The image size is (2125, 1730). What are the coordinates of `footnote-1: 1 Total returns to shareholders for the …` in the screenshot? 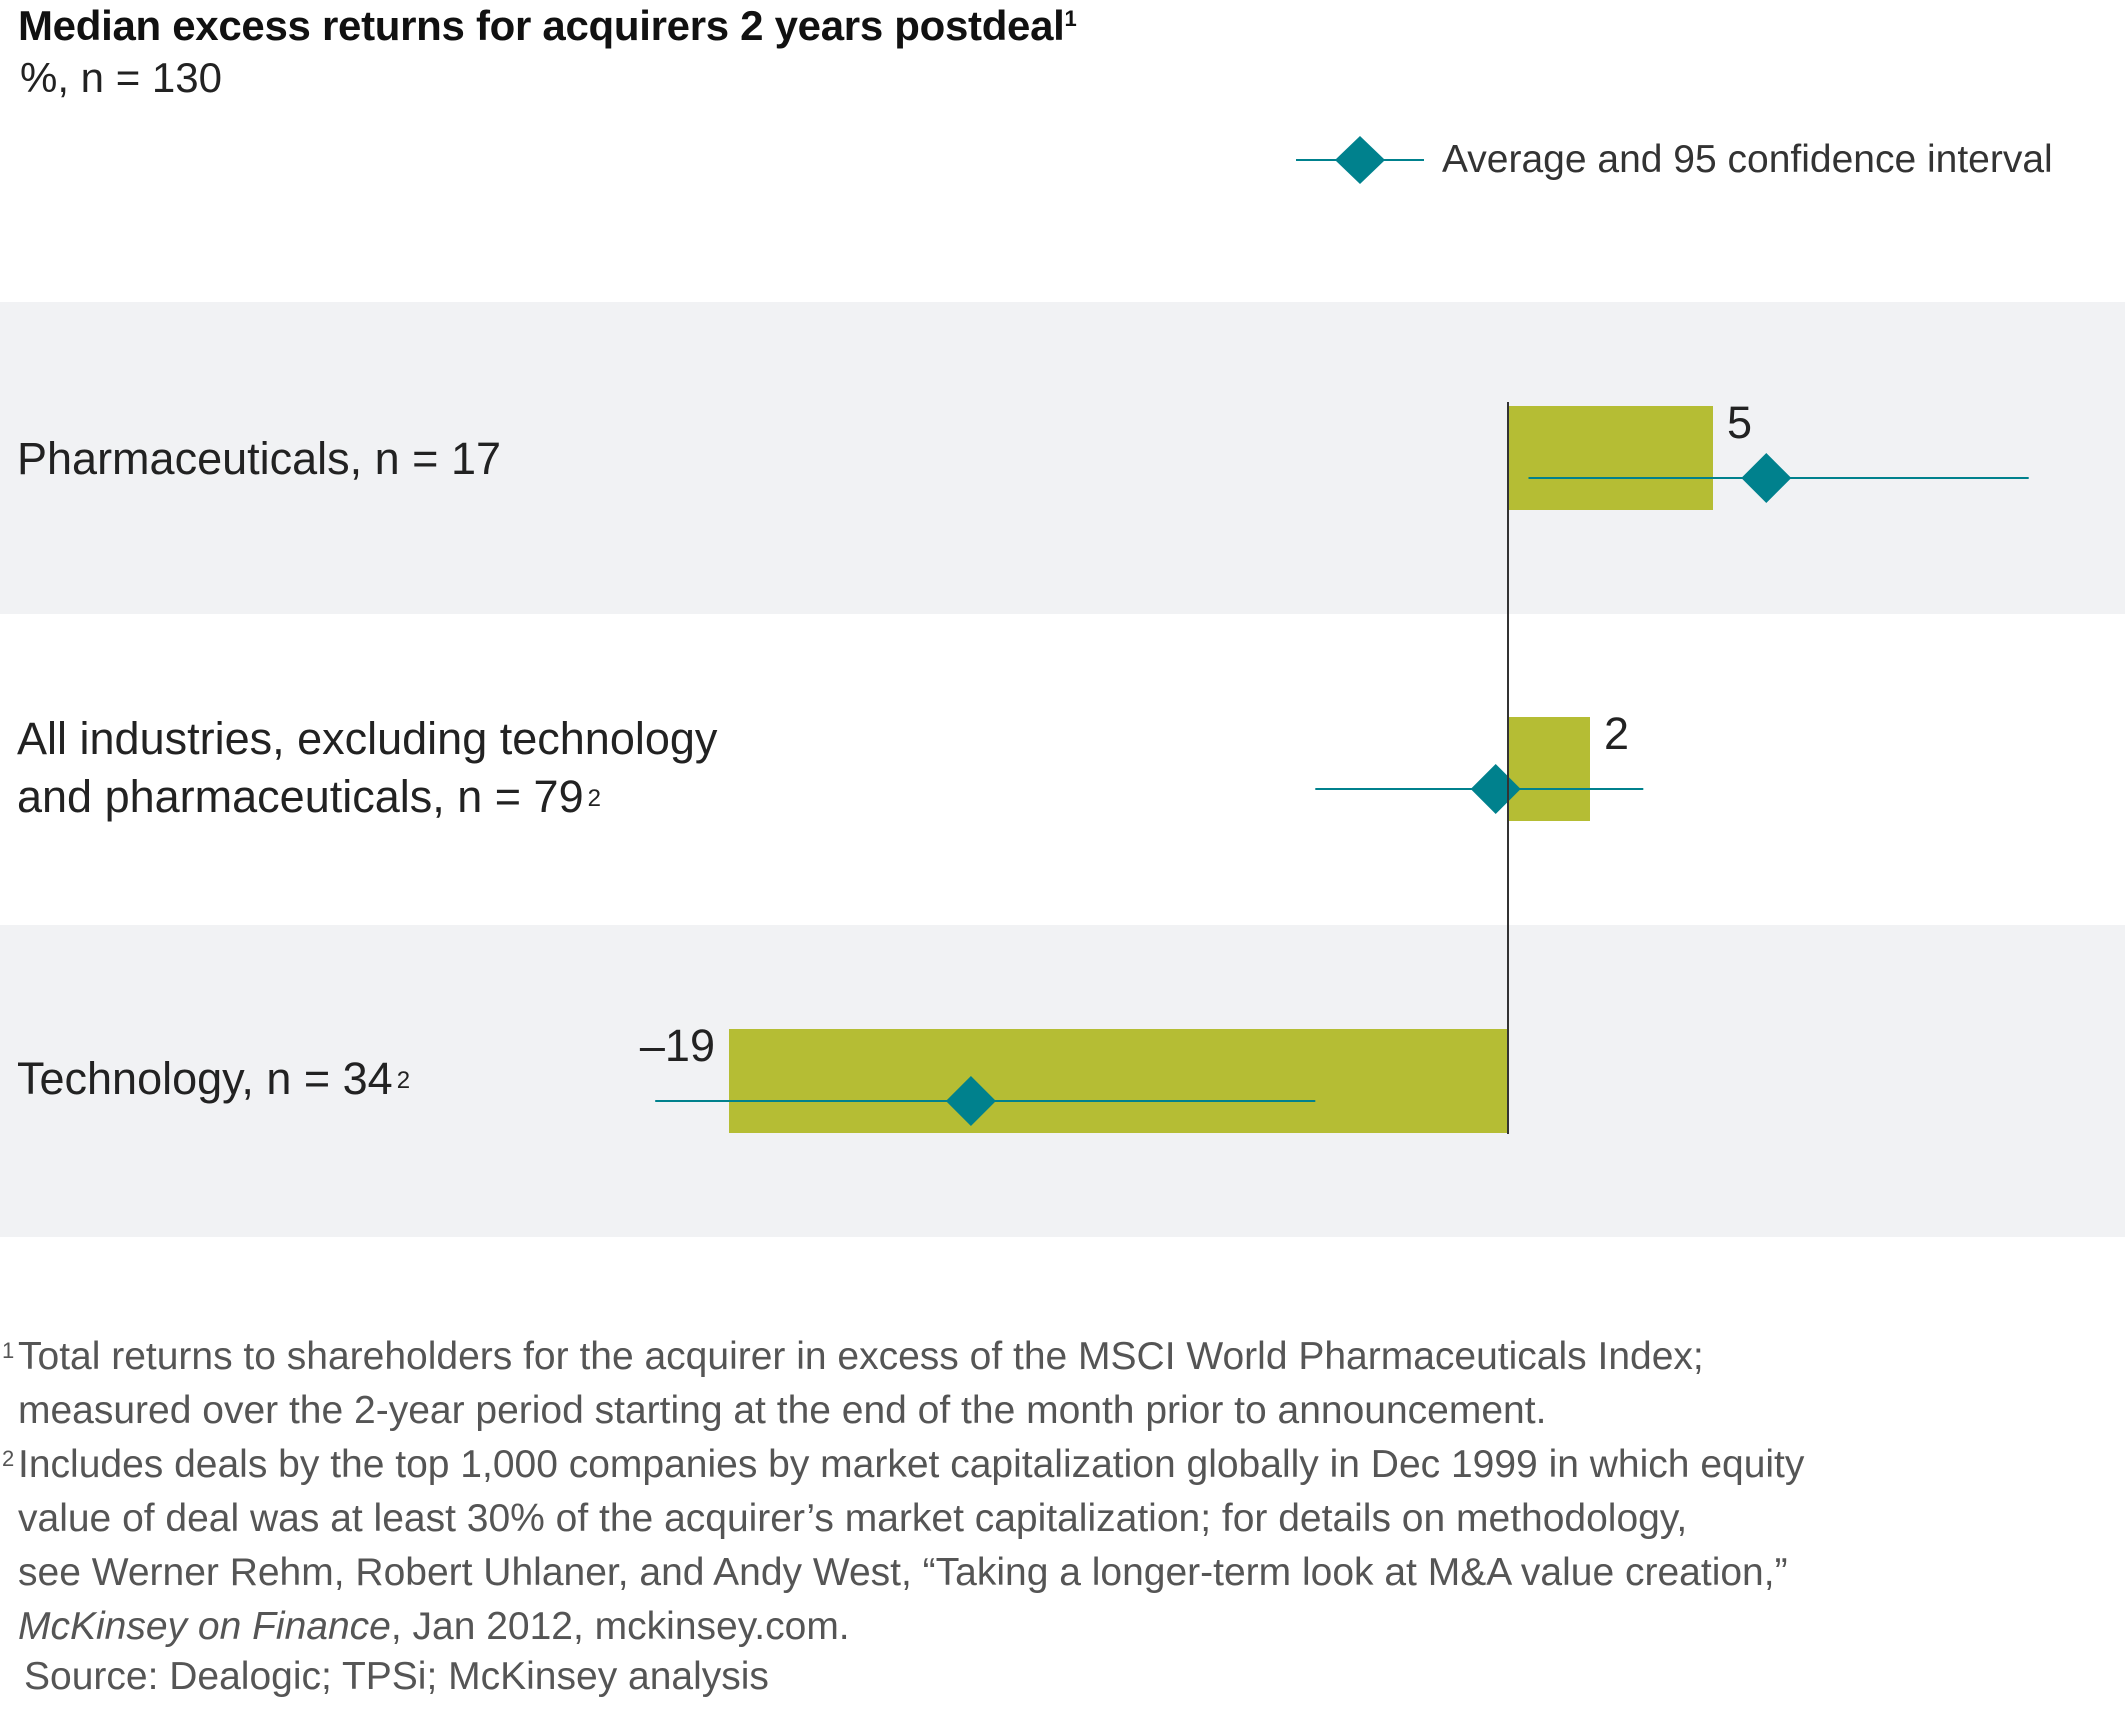 It's located at (853, 1383).